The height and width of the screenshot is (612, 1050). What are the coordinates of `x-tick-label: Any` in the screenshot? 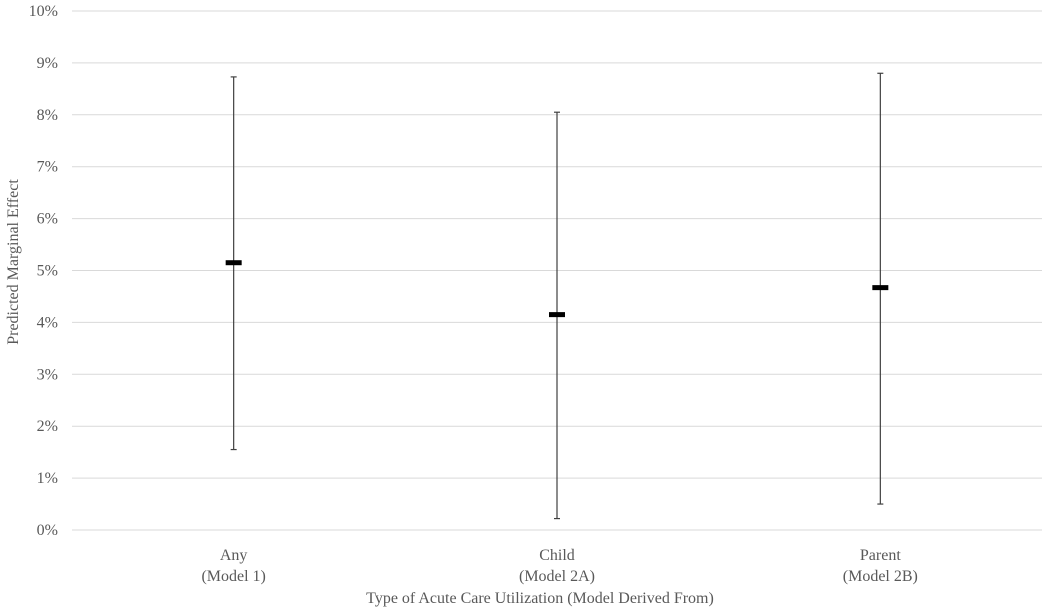 It's located at (234, 555).